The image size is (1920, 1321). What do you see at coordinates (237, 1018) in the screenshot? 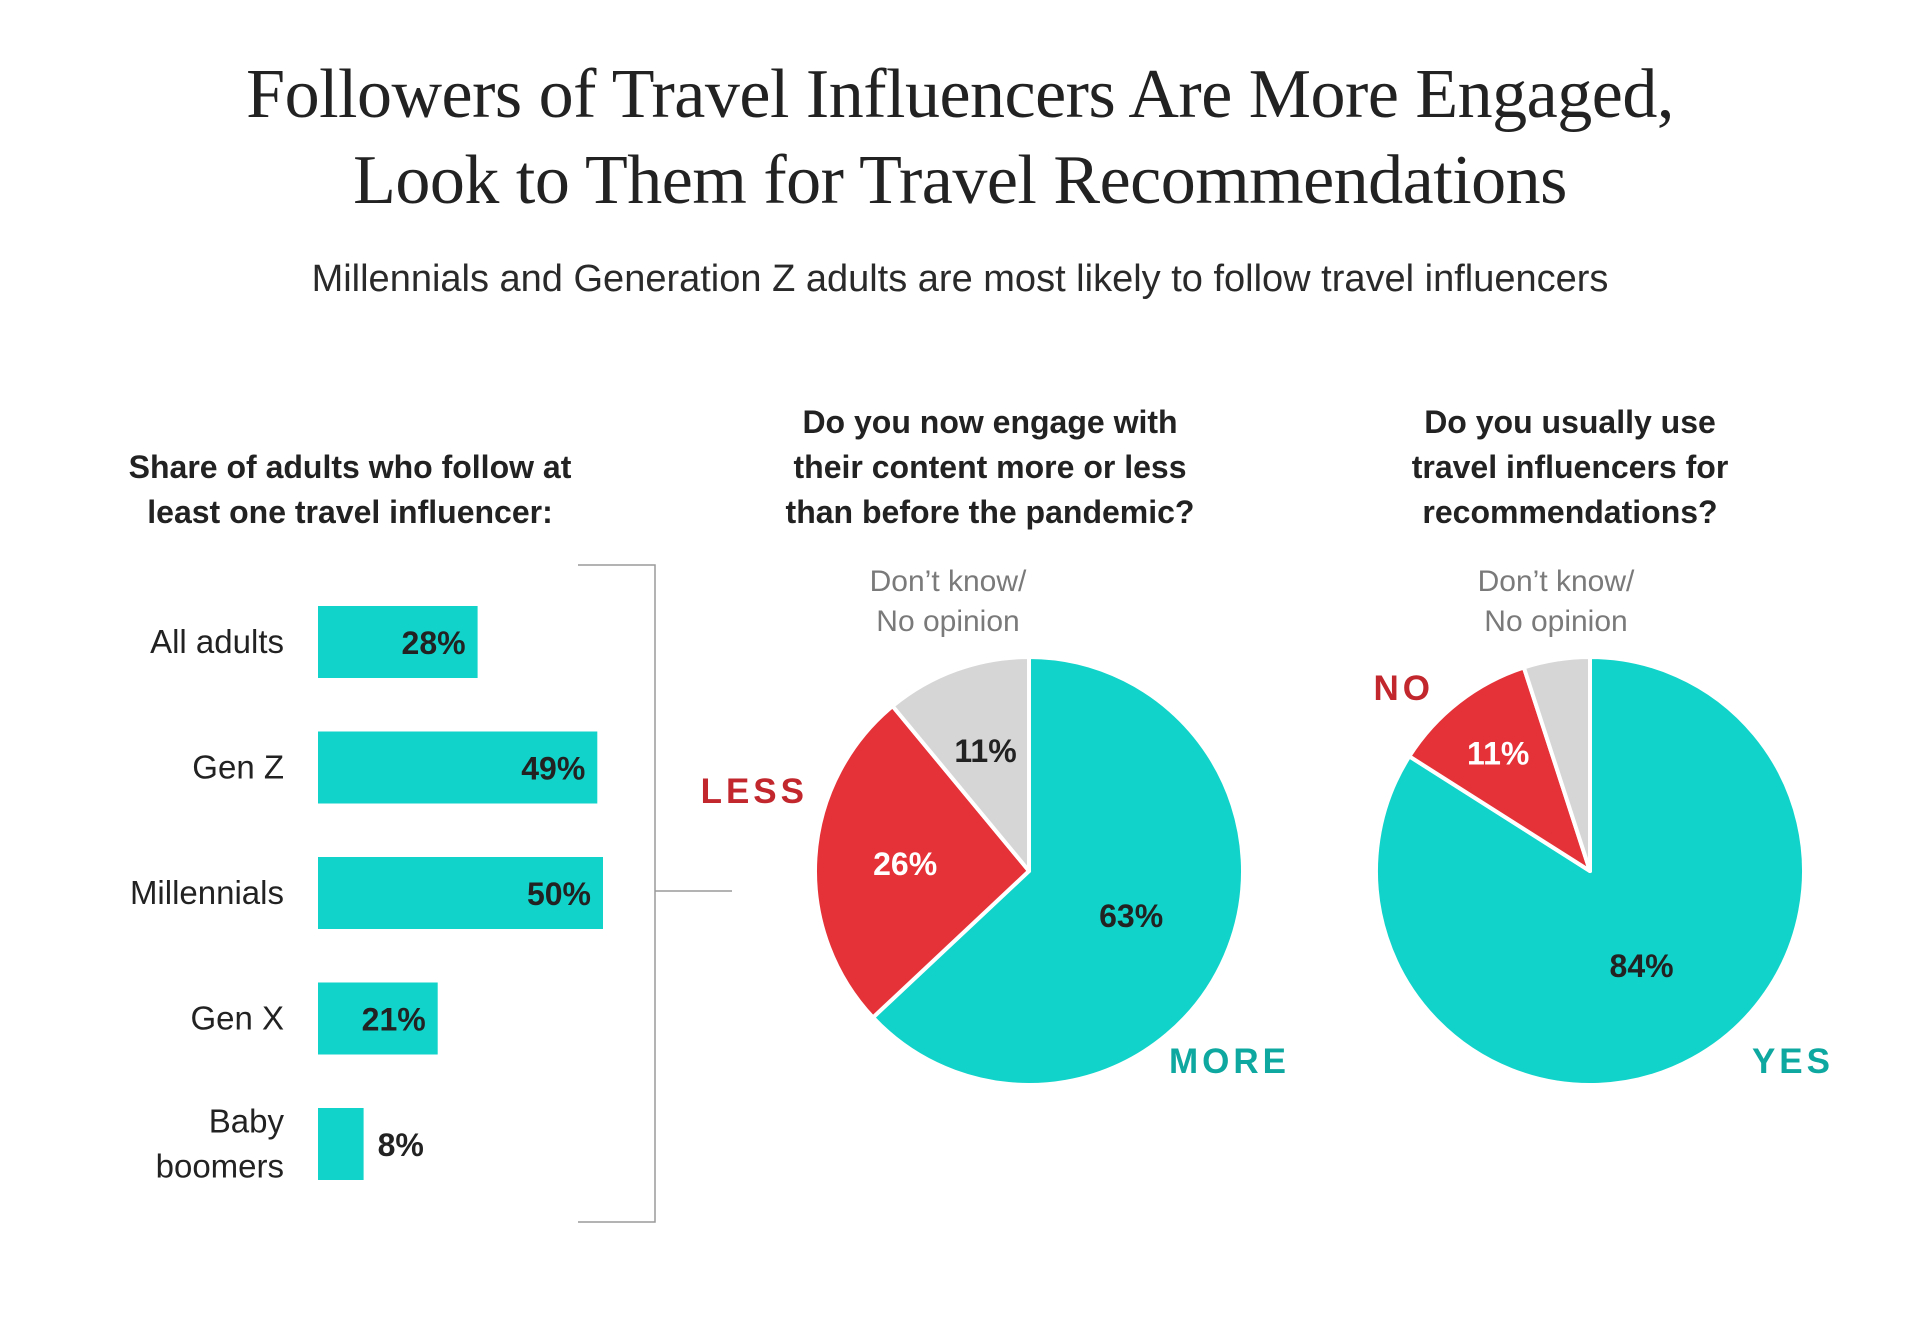
I see `bar-category-label-3: Gen X` at bounding box center [237, 1018].